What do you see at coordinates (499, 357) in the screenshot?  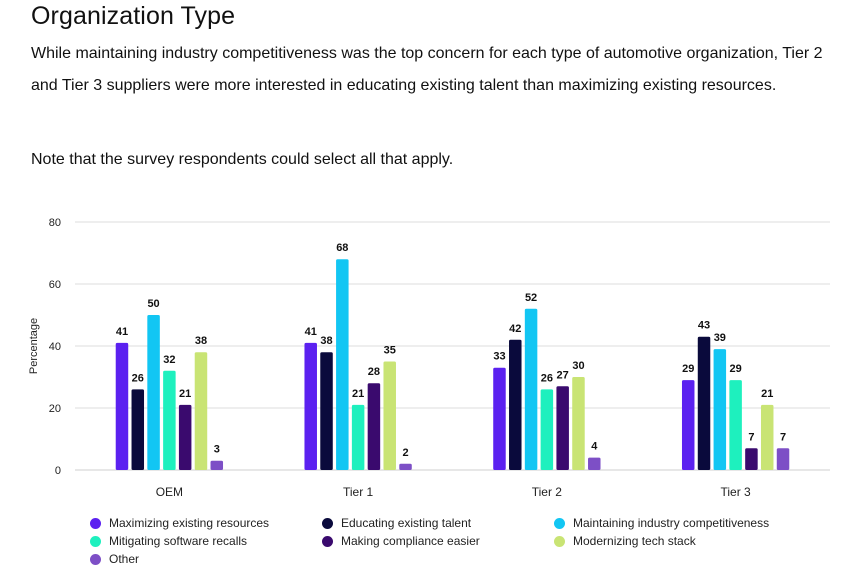 I see `data-label: 33` at bounding box center [499, 357].